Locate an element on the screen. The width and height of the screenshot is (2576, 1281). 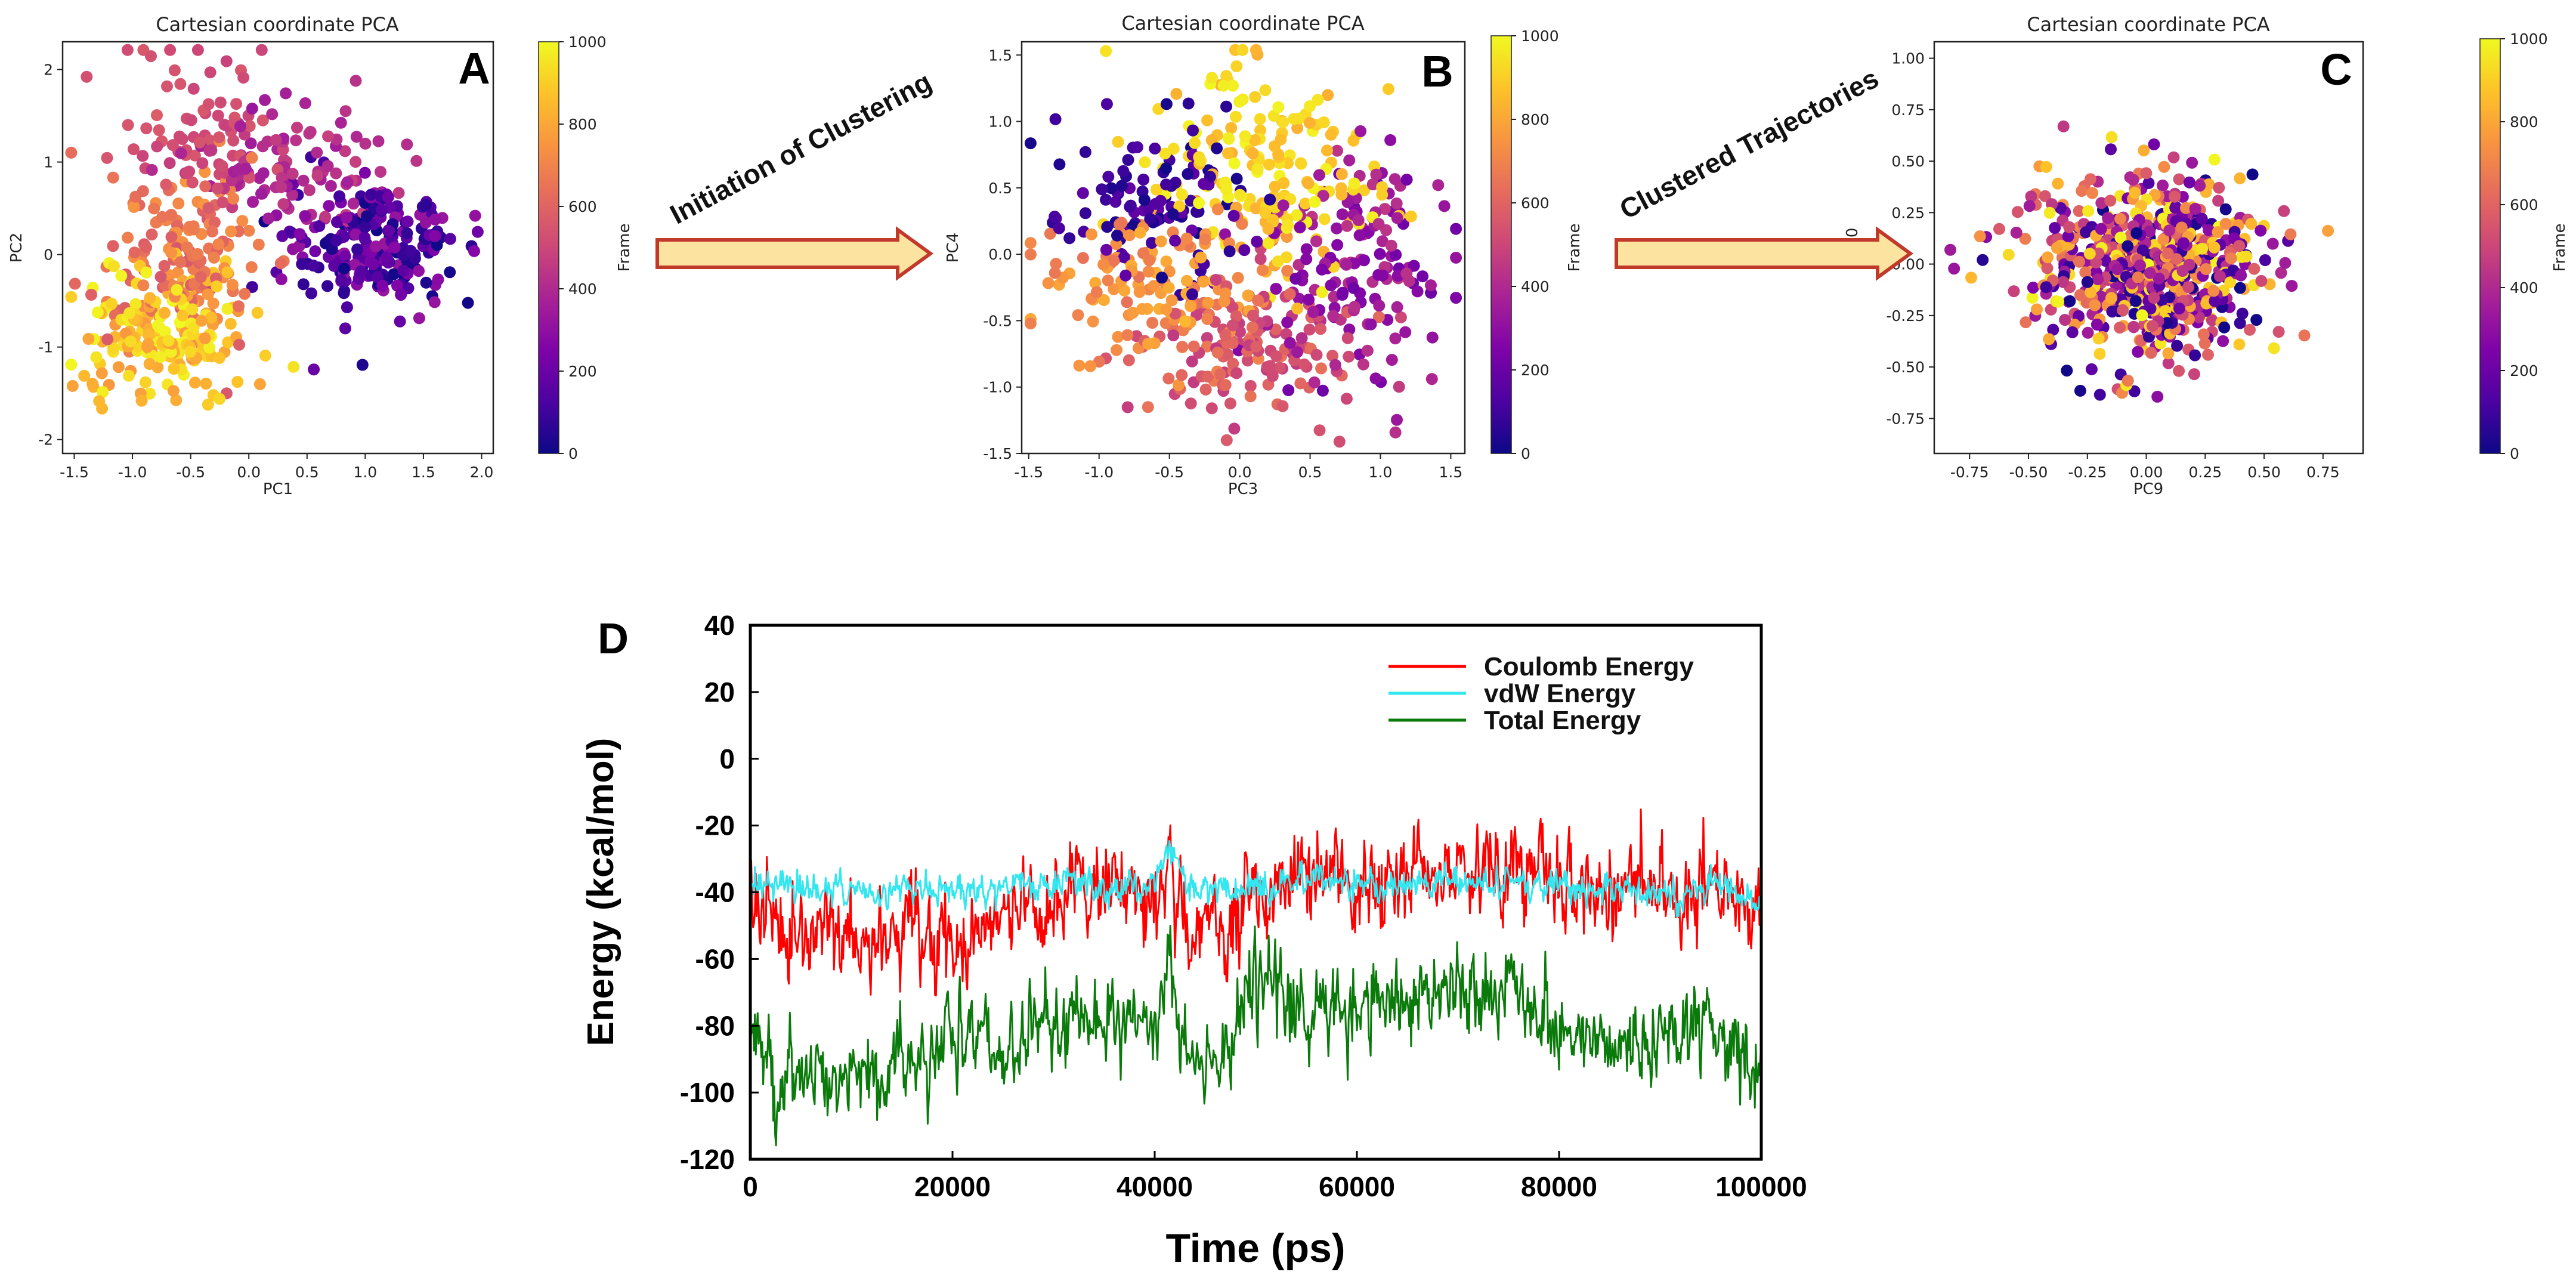
x-tick-label: 1.5 is located at coordinates (423, 473).